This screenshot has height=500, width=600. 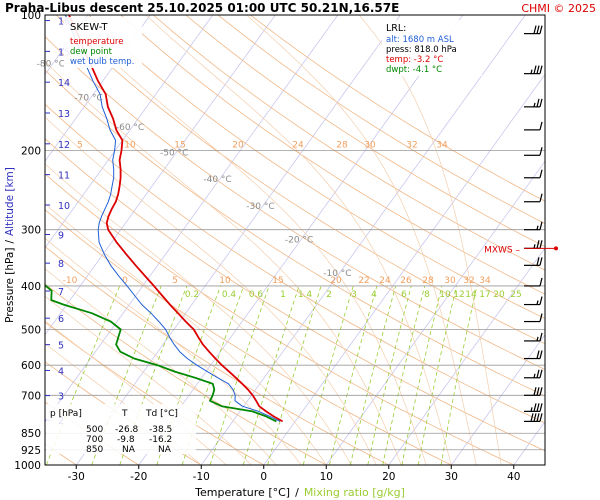 What do you see at coordinates (521, 223) in the screenshot?
I see `wind-barbs: MXWS –` at bounding box center [521, 223].